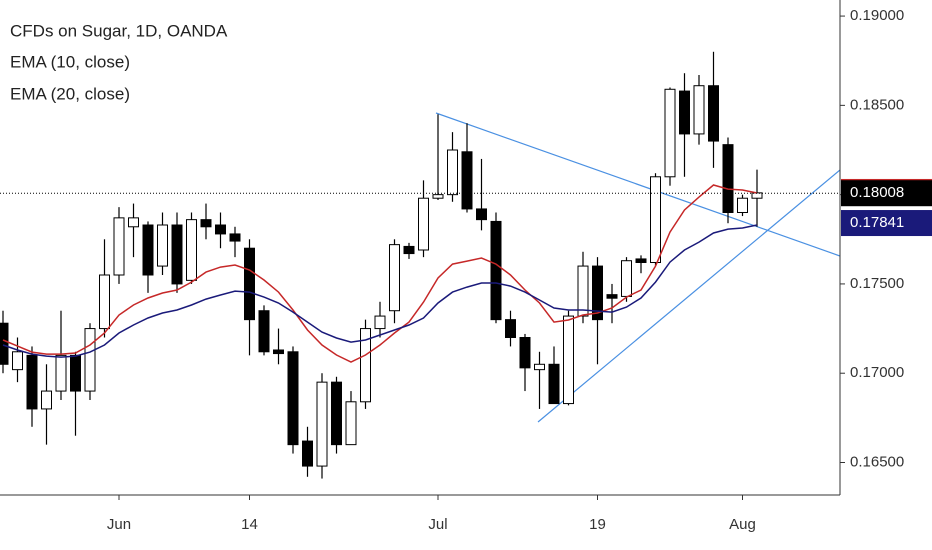 This screenshot has width=932, height=550. I want to click on y-tick-label: 0.16500, so click(877, 461).